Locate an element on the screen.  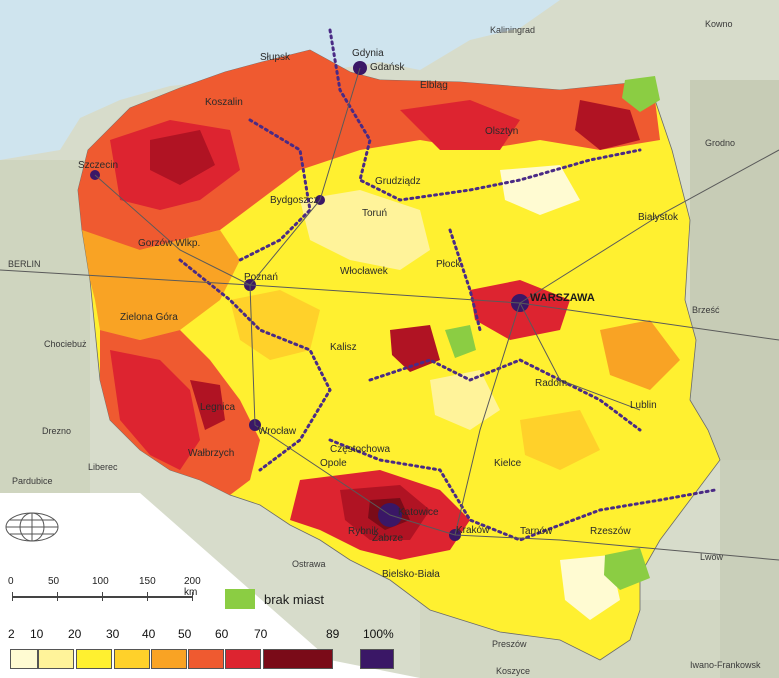
legend-class-label: 2 is located at coordinates (11, 634).